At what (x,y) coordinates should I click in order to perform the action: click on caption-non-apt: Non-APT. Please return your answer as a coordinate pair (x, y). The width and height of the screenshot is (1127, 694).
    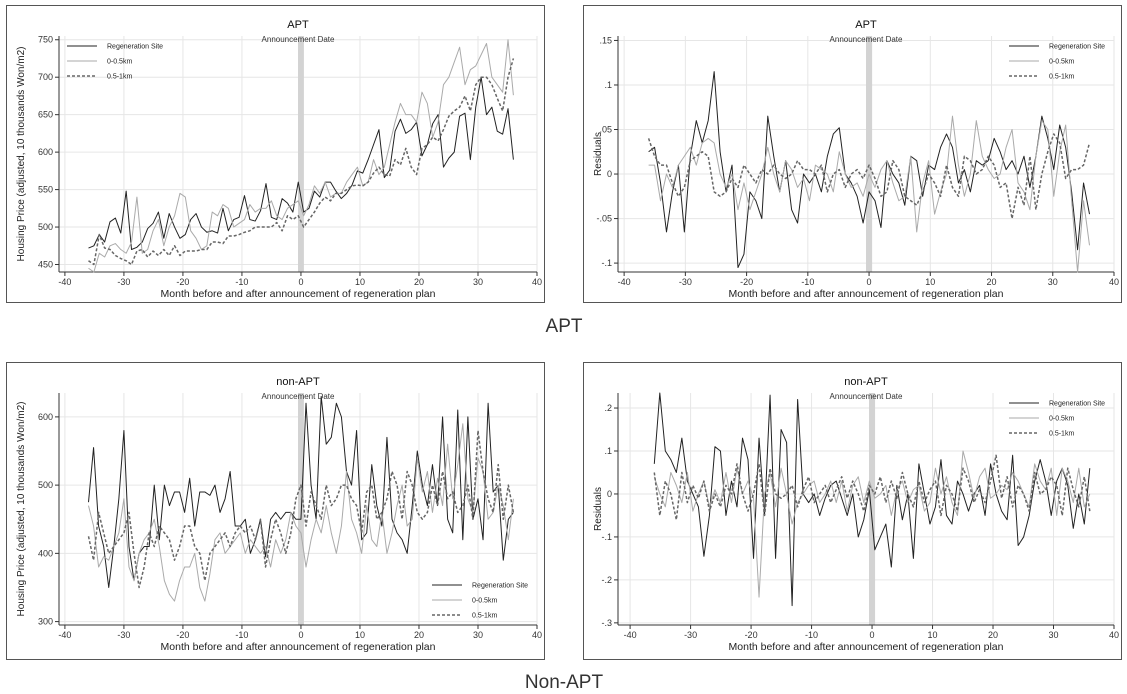
    Looking at the image, I should click on (564, 682).